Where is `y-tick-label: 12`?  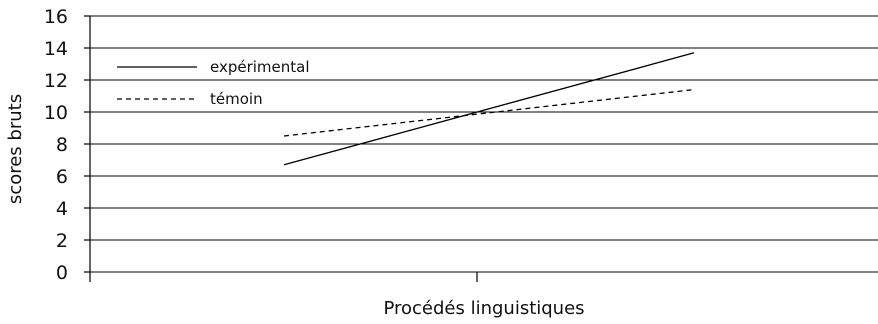 y-tick-label: 12 is located at coordinates (56, 81).